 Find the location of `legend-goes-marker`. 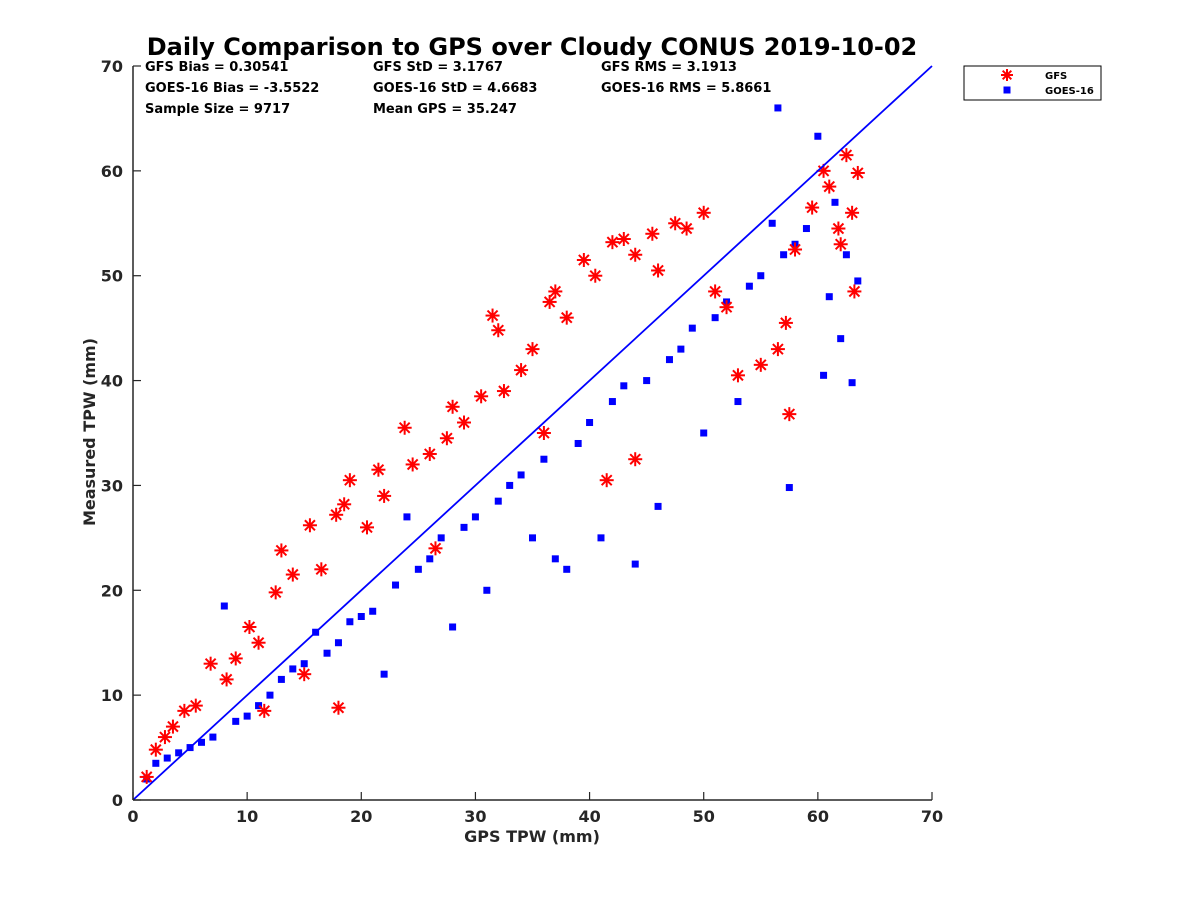

legend-goes-marker is located at coordinates (1007, 90).